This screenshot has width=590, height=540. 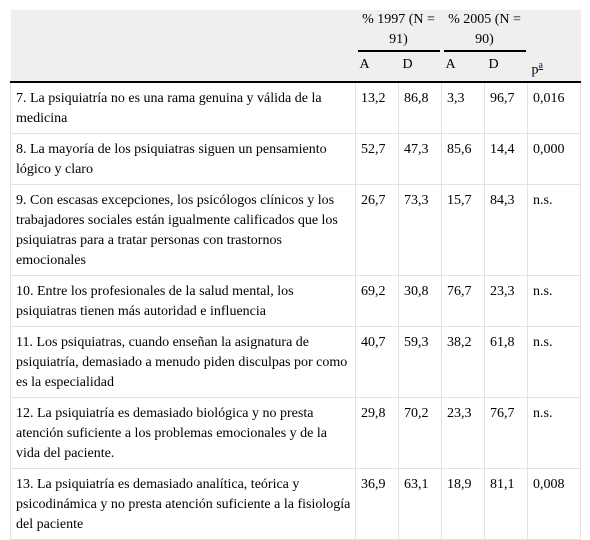 I want to click on footnote-sup: a, so click(x=541, y=64).